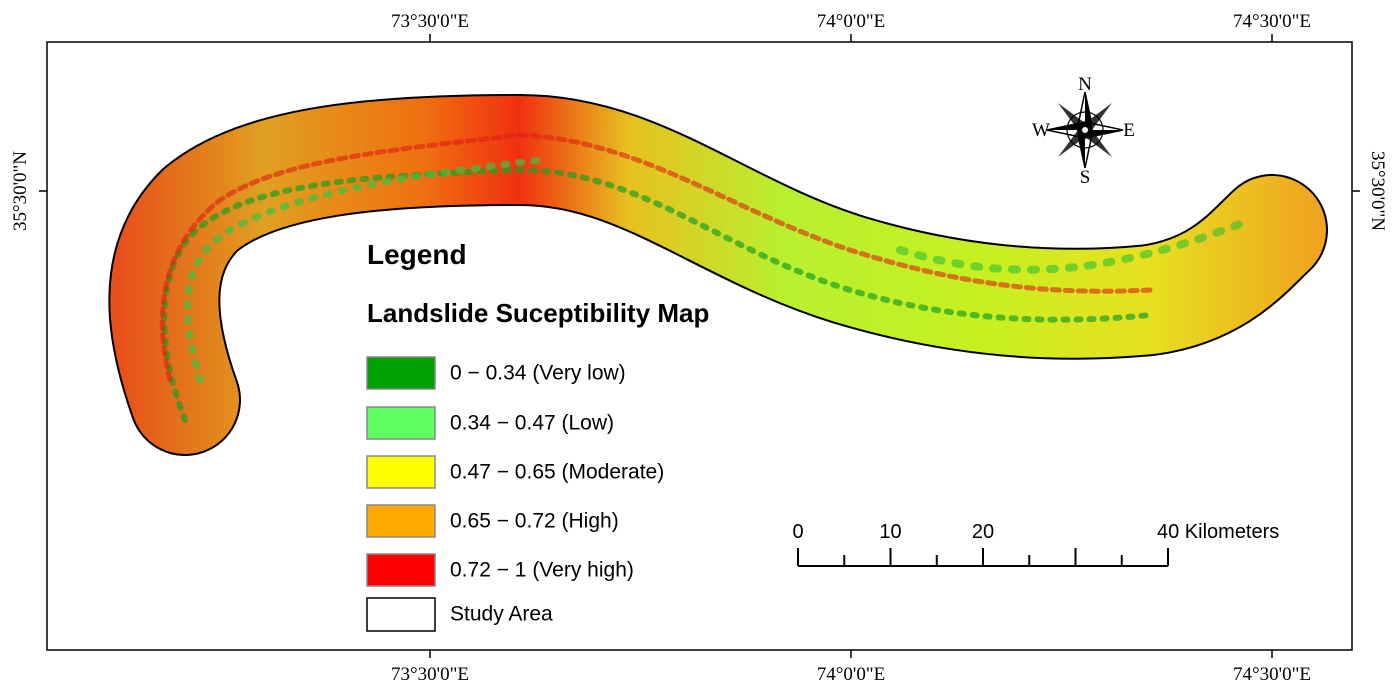 This screenshot has width=1397, height=691. I want to click on compass-letter: W, so click(1041, 130).